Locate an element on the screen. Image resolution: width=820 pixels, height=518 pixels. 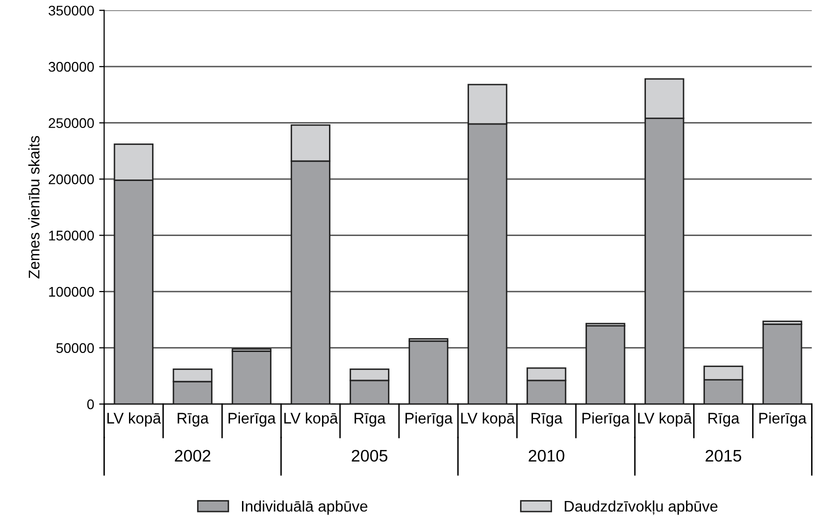
text: 2010 is located at coordinates (546, 456).